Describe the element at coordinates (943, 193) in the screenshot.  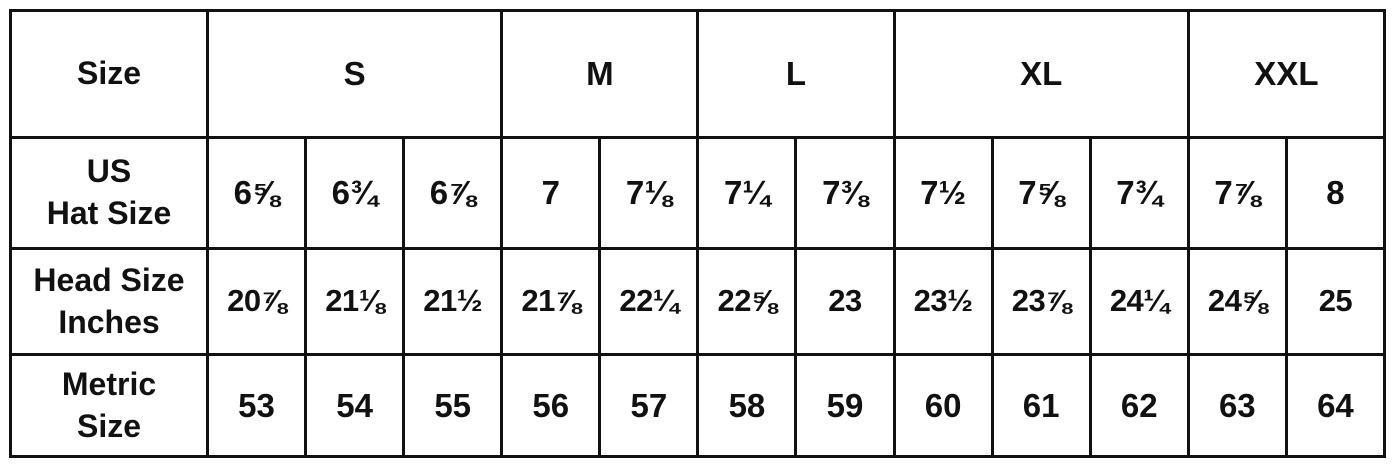
I see `table-cell: 7½` at that location.